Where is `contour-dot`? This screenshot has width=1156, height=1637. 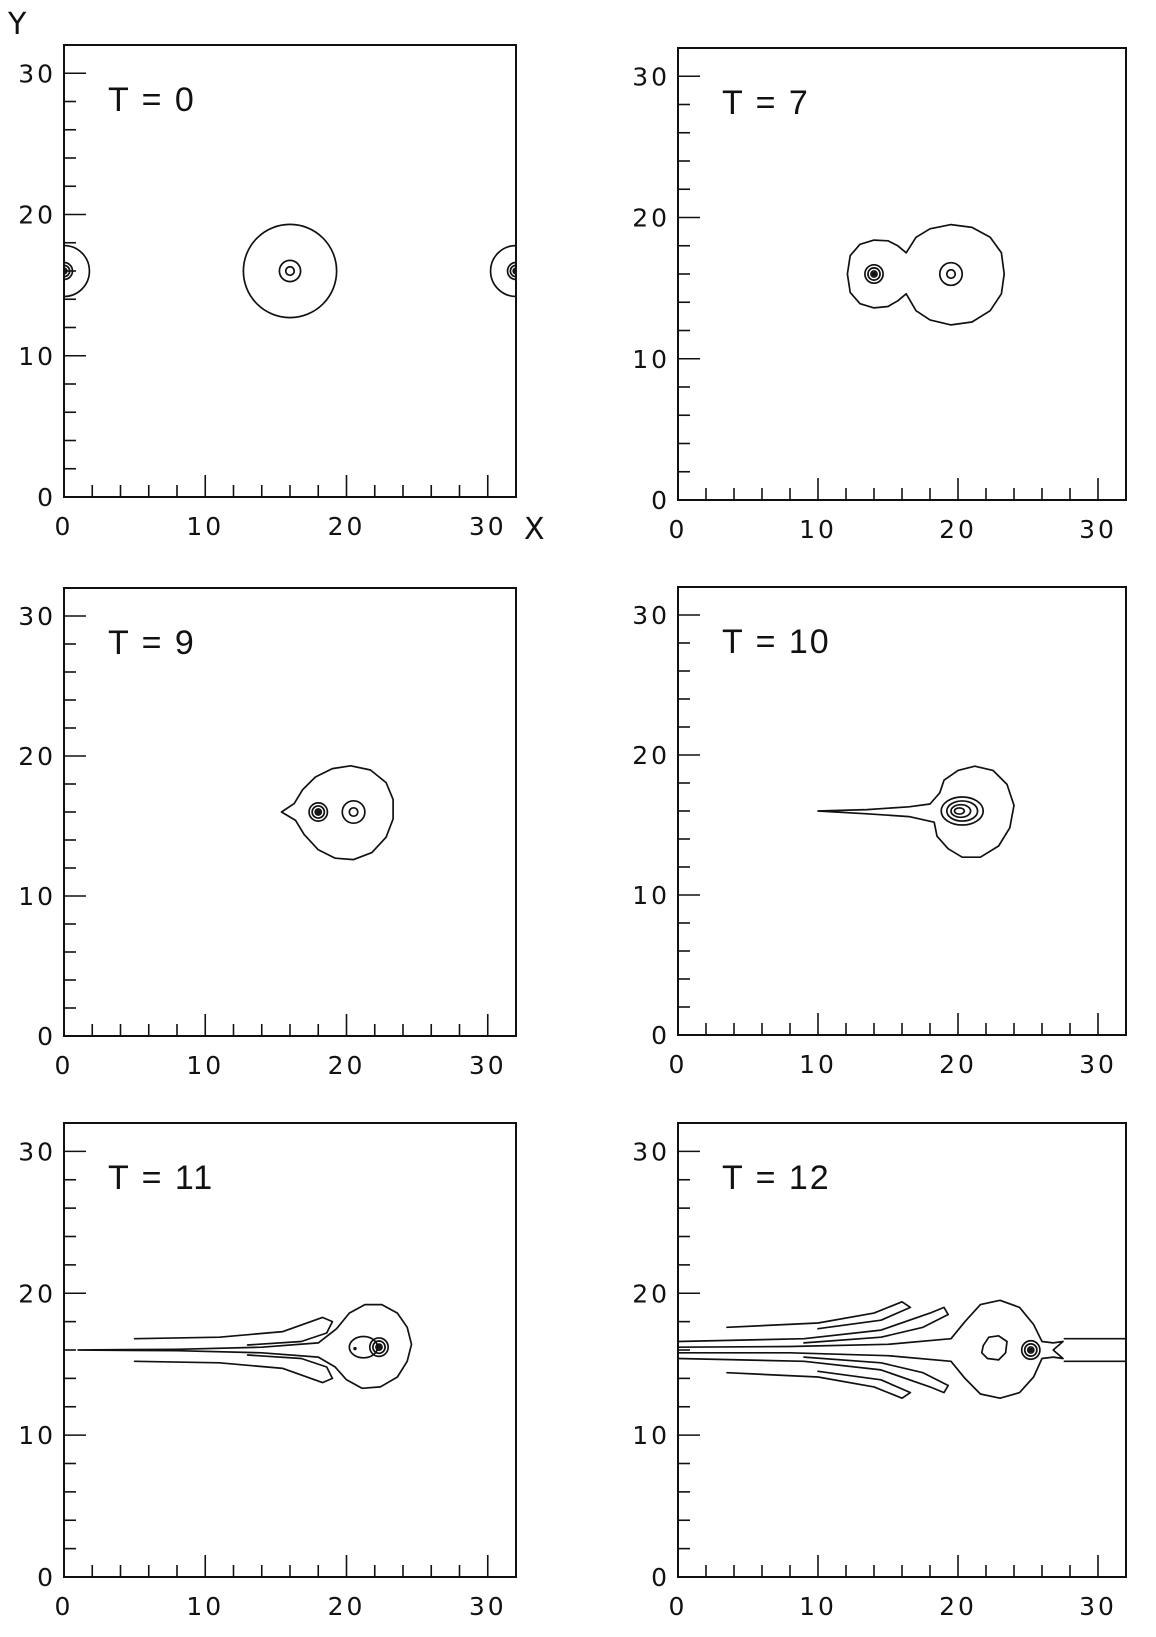
contour-dot is located at coordinates (355, 1348).